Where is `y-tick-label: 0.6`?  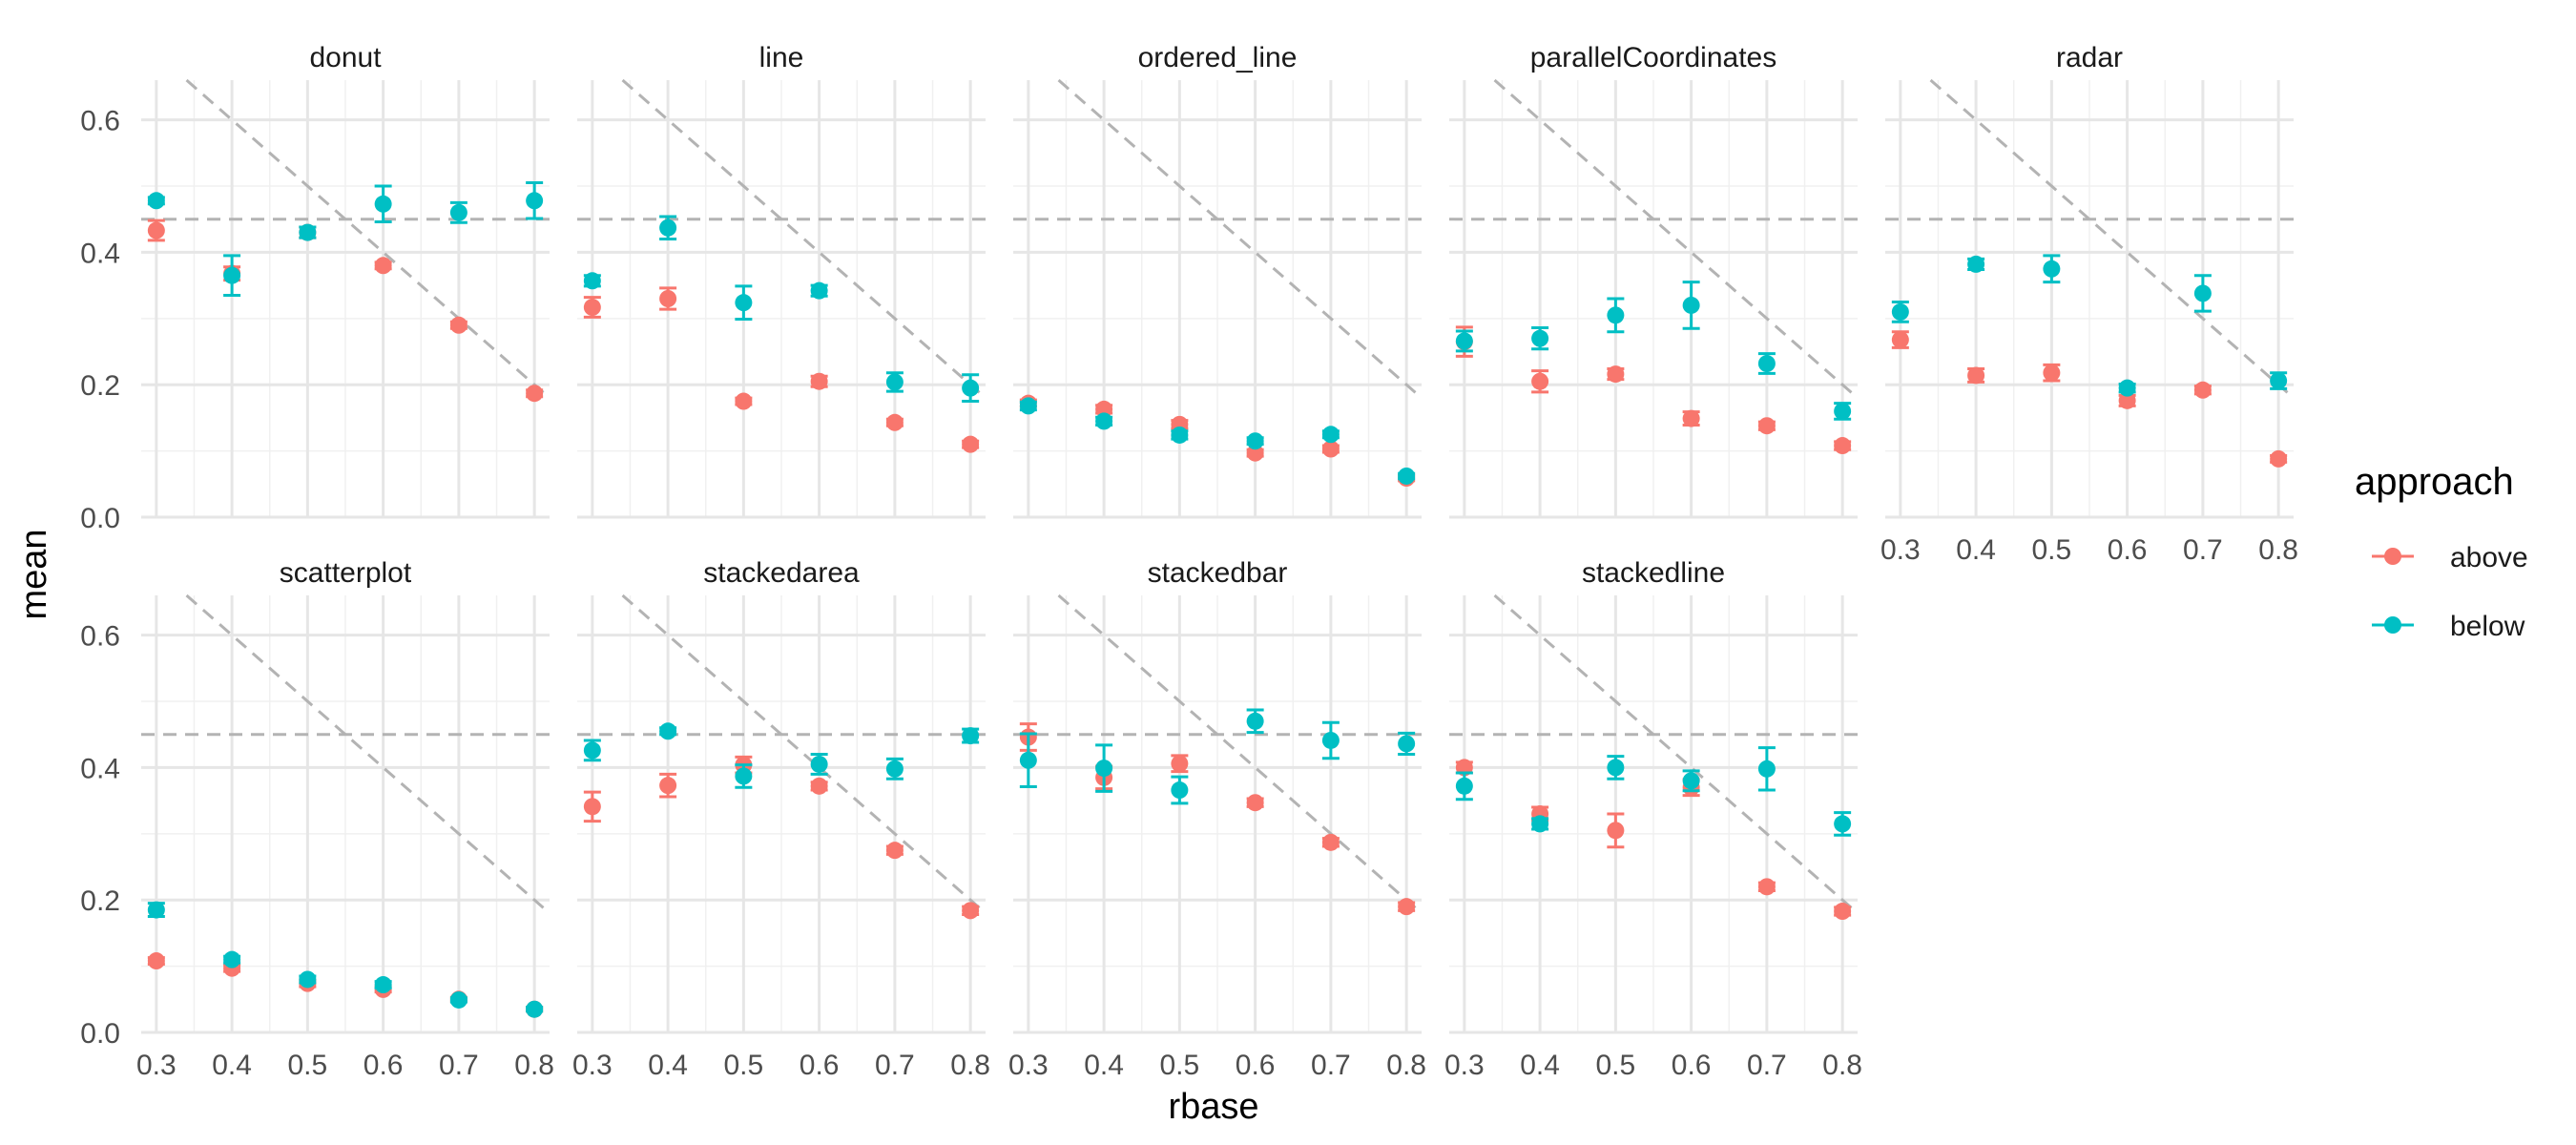
y-tick-label: 0.6 is located at coordinates (100, 122).